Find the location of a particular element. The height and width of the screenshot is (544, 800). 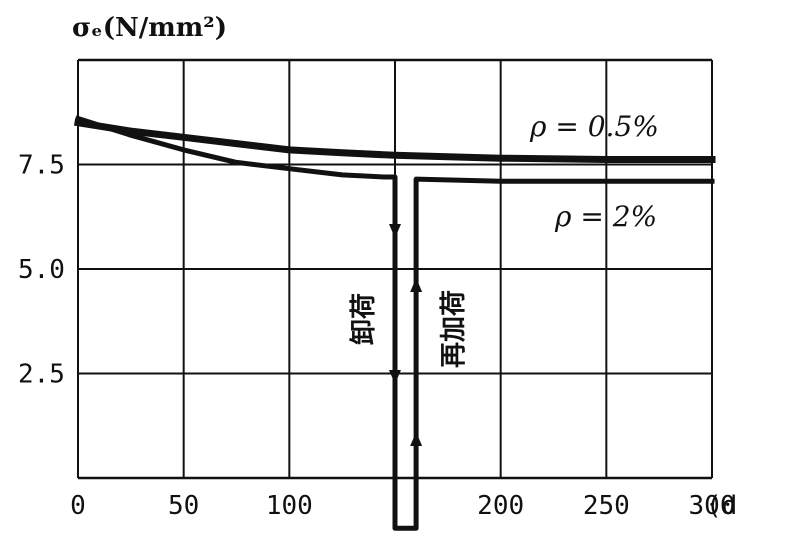

y-tick-label: 2.5 is located at coordinates (41, 375).